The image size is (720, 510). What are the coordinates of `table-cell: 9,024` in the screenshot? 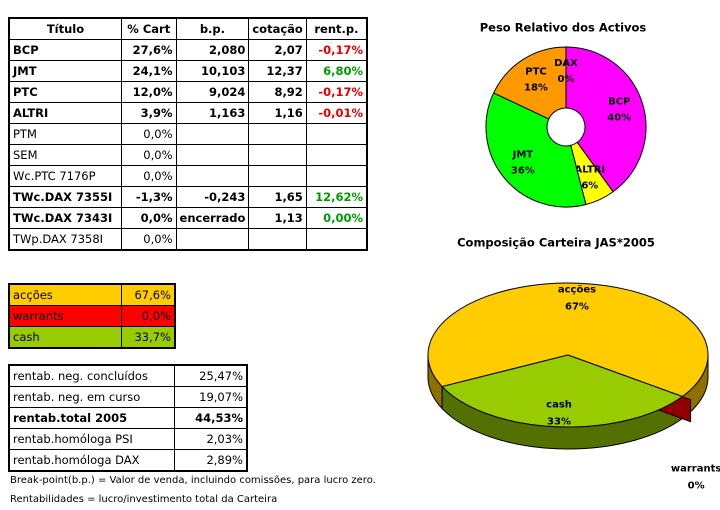 It's located at (212, 92).